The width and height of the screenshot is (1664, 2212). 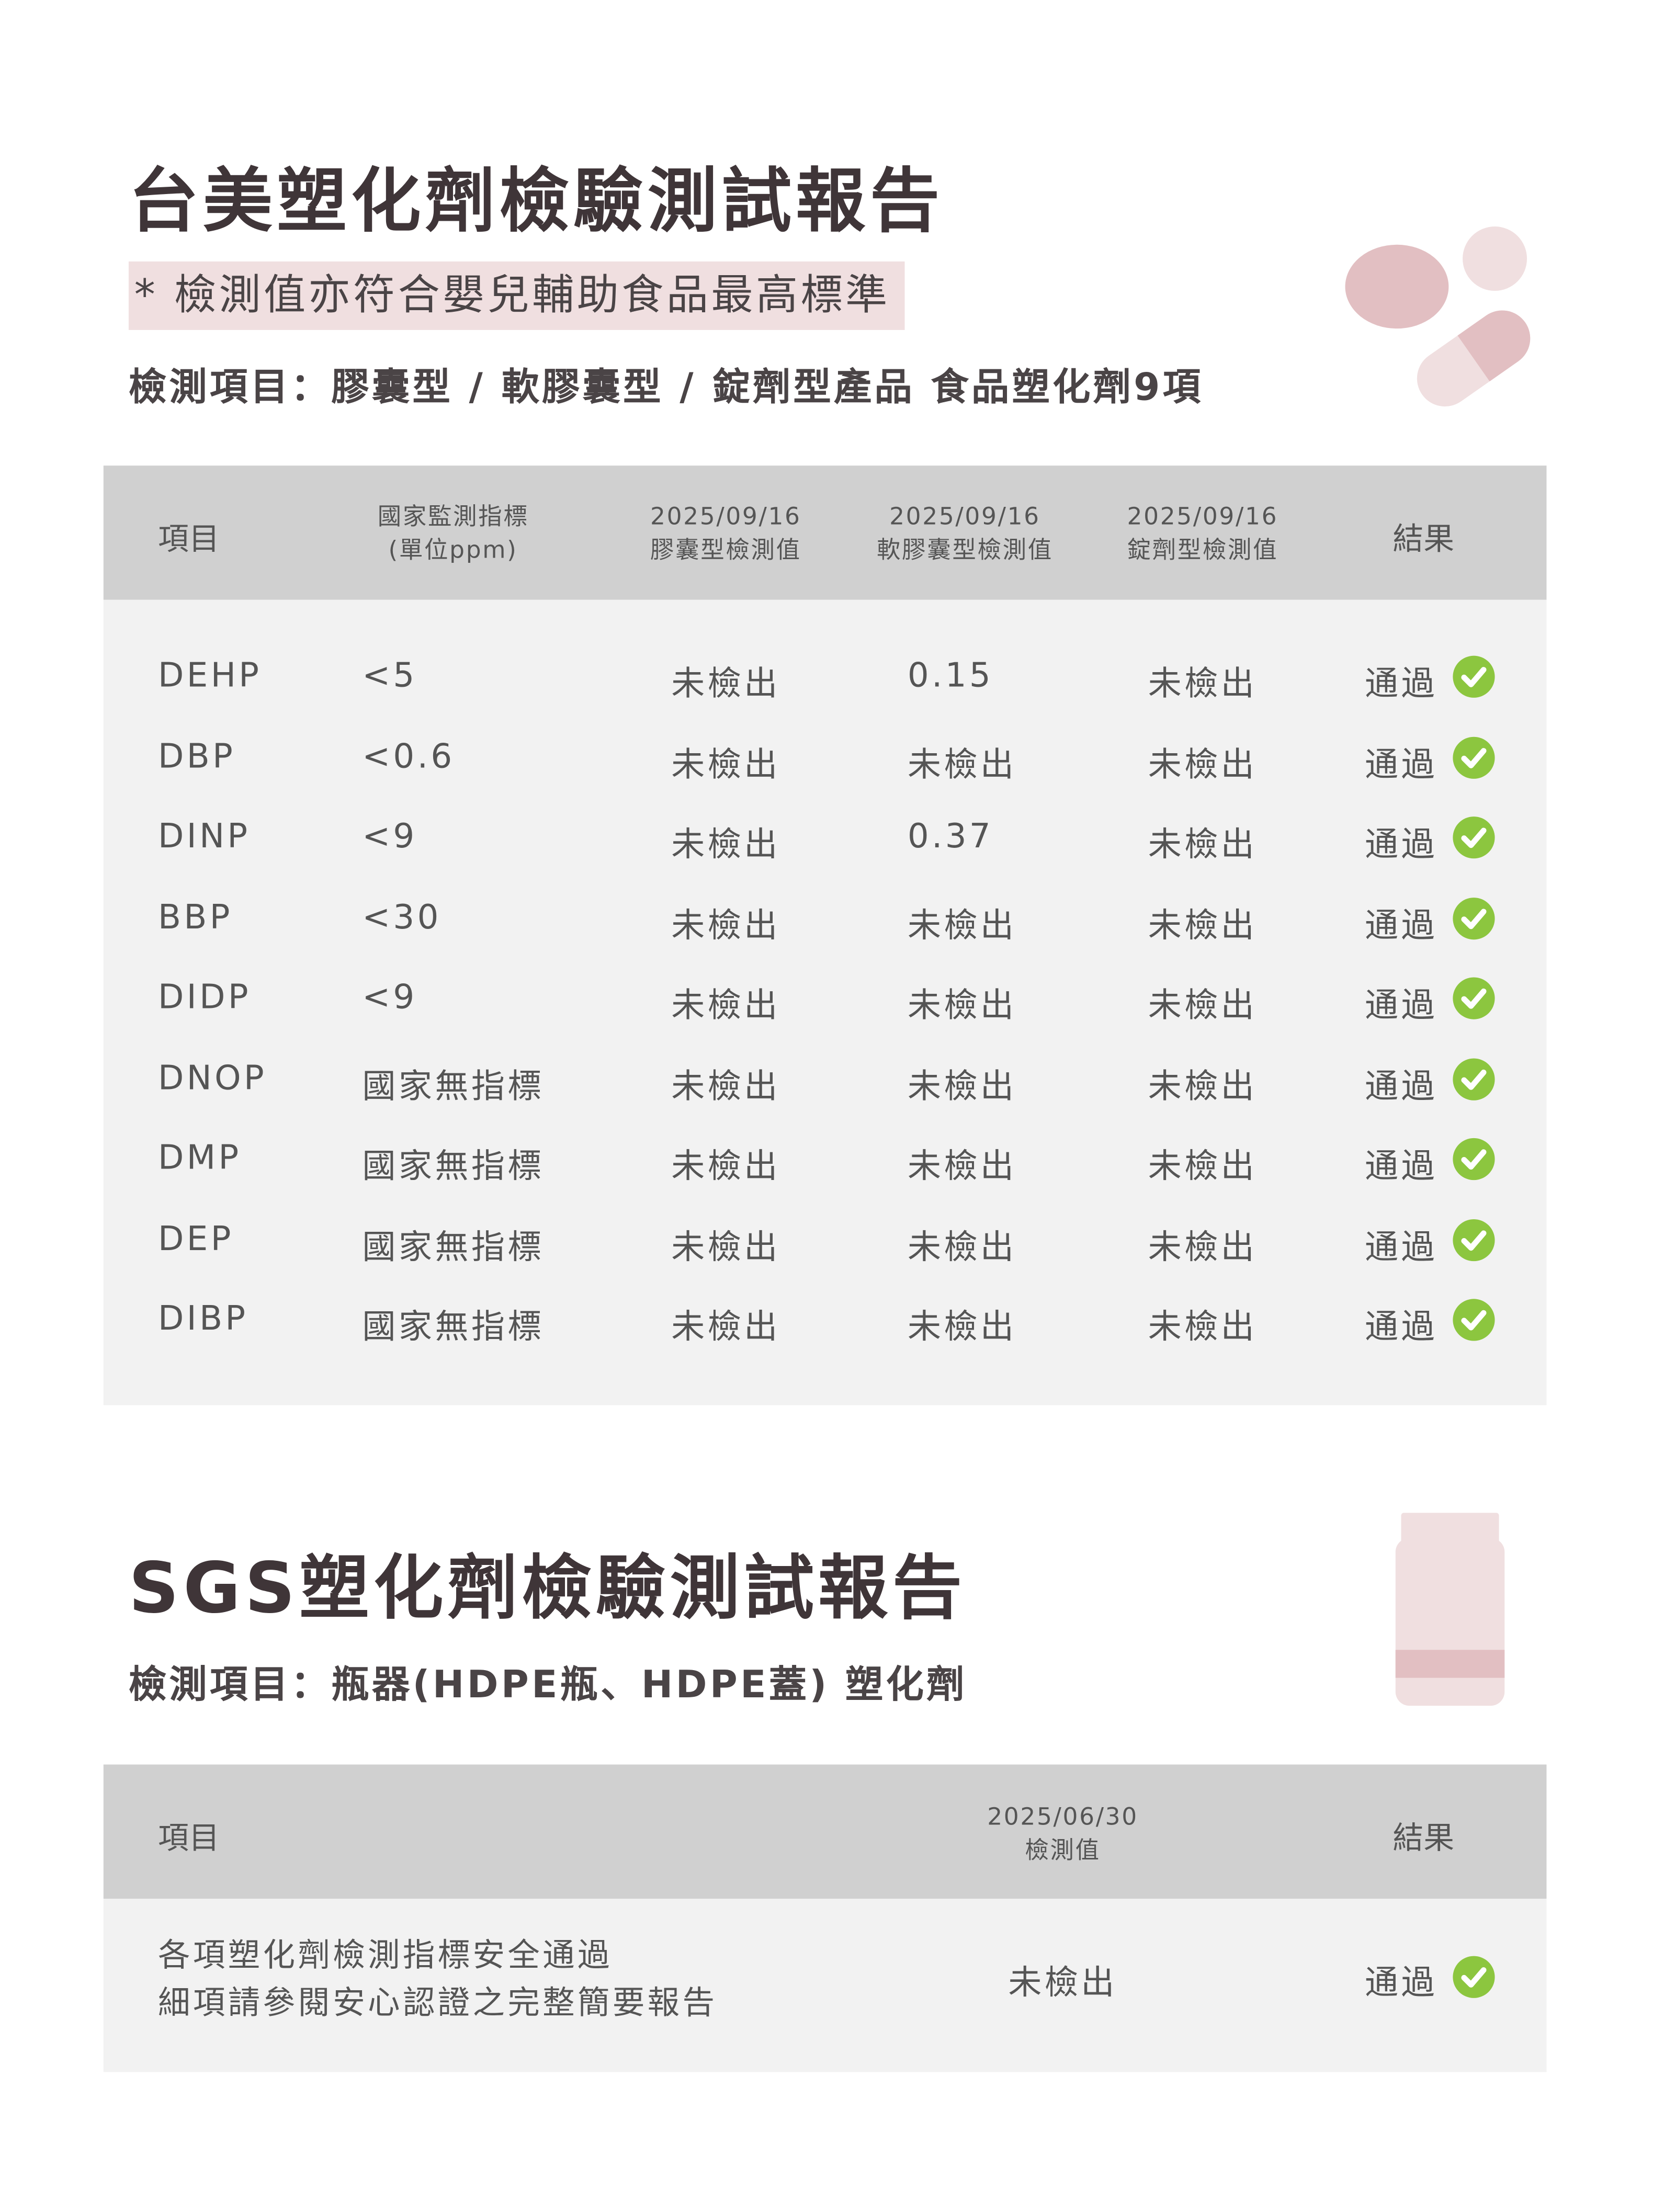 What do you see at coordinates (453, 534) in the screenshot?
I see `header-standard: 國家監測指標 (單位ppm)` at bounding box center [453, 534].